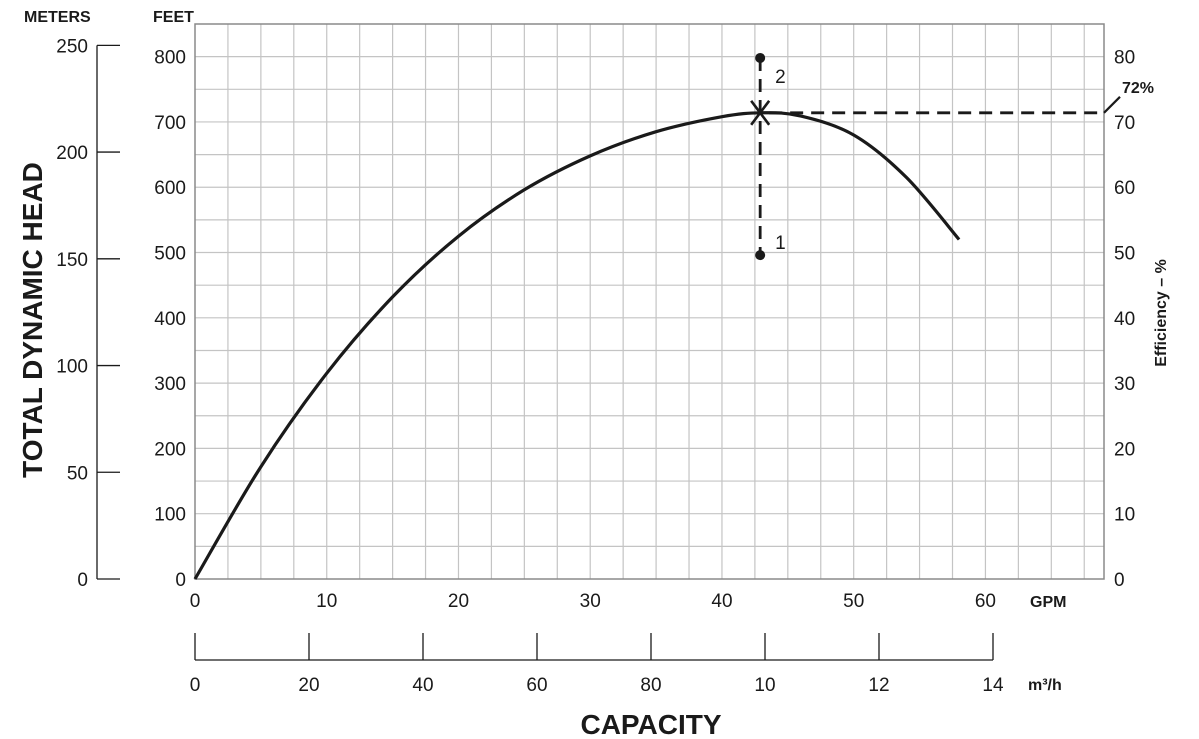  Describe the element at coordinates (170, 123) in the screenshot. I see `feet-tick-label: 700` at that location.